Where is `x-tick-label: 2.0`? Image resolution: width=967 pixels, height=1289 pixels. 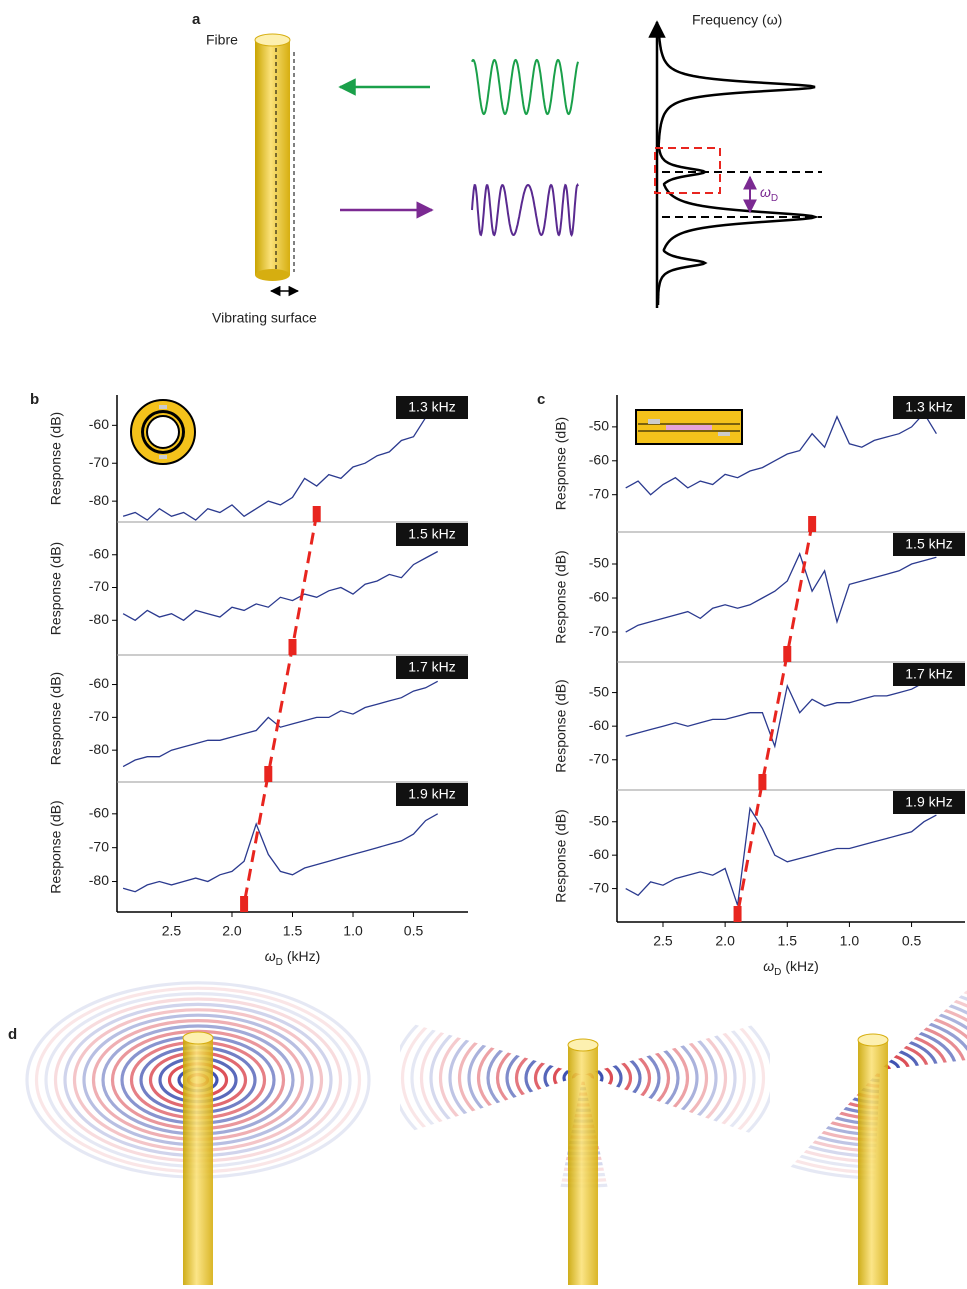
x-tick-label: 2.0 is located at coordinates (232, 931).